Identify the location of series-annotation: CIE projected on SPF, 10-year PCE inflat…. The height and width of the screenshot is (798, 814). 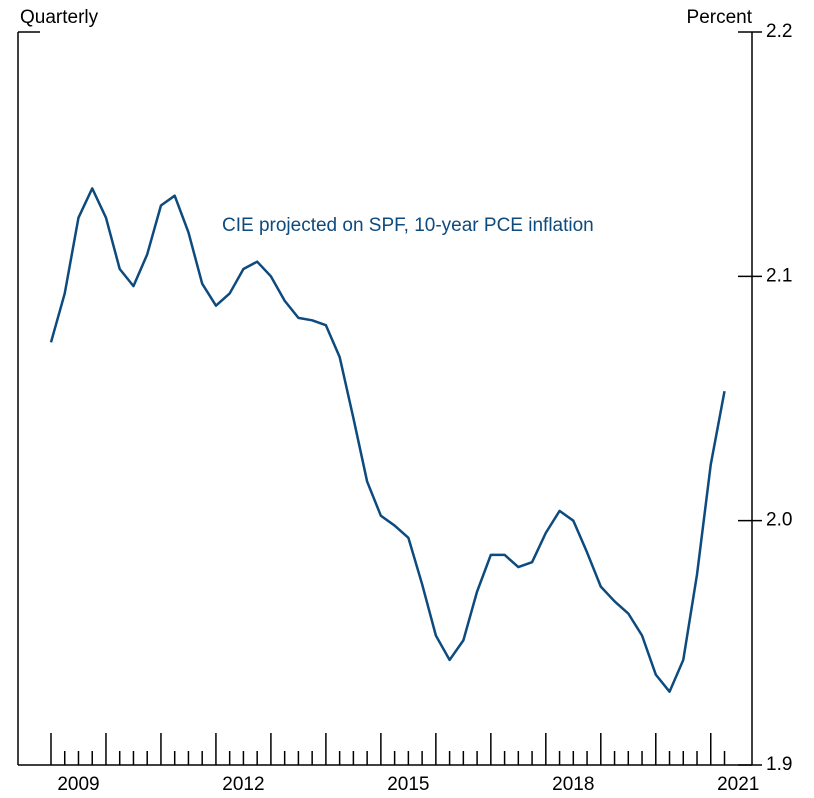
(408, 225).